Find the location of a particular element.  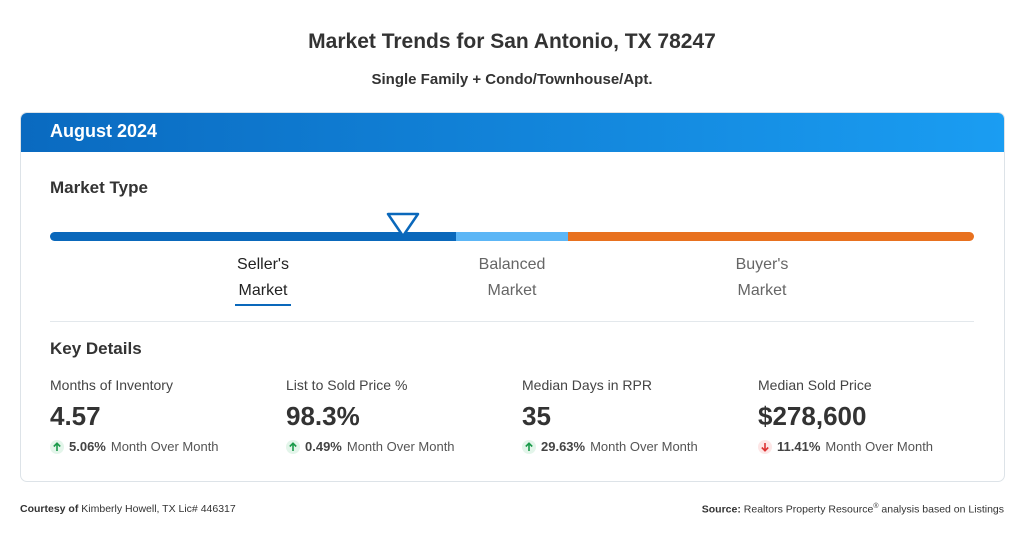

courtesy-label: Courtesy of is located at coordinates (49, 509).